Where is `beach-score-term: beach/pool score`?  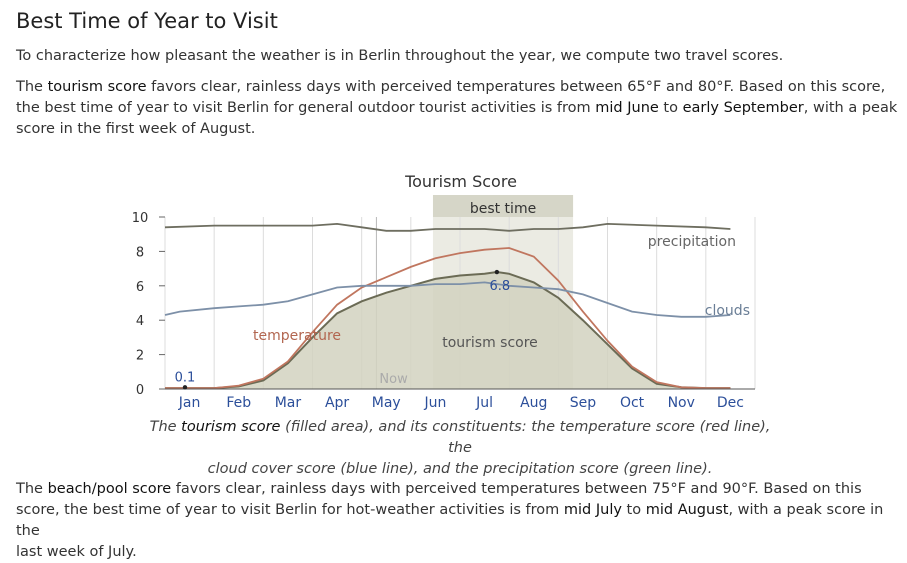
beach-score-term: beach/pool score is located at coordinates (109, 489).